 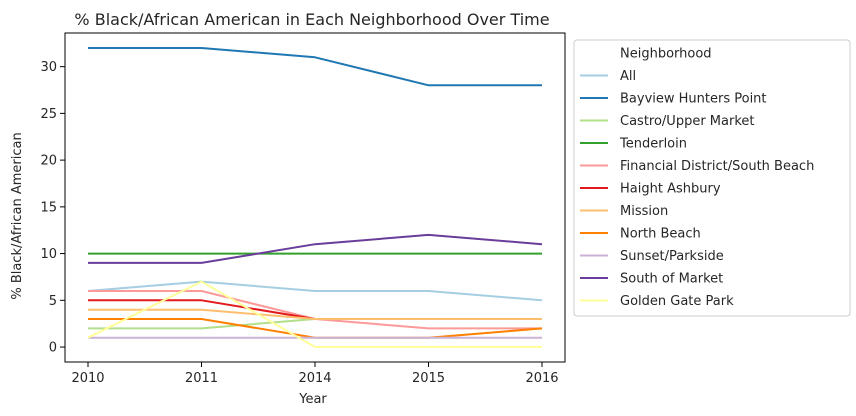 I want to click on legend-item-label: Financial District/South Beach, so click(x=717, y=166).